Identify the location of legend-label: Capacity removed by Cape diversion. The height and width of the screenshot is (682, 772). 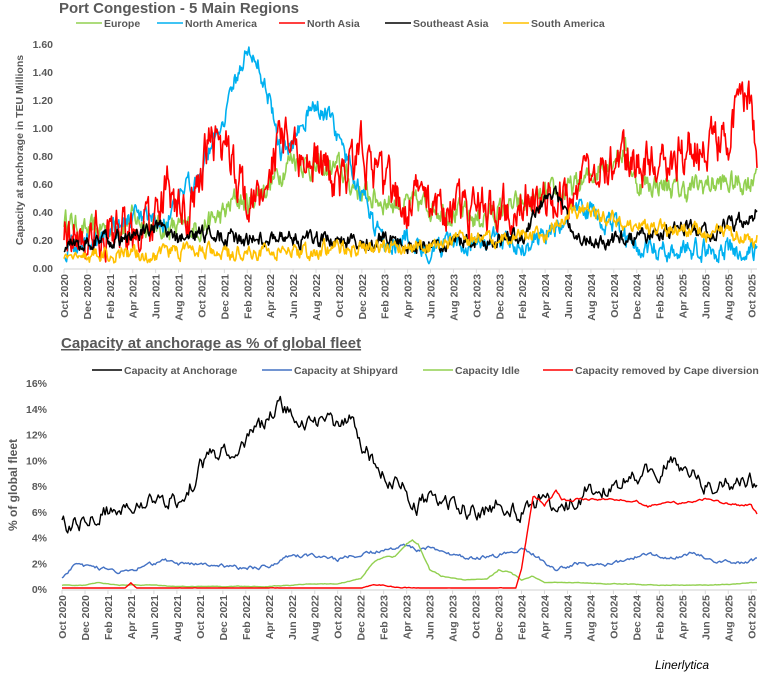
(667, 371).